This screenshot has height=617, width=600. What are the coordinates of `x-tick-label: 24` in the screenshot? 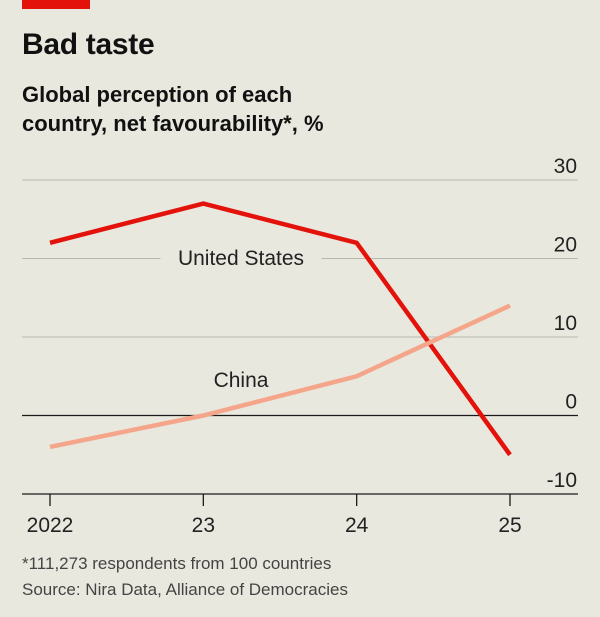 It's located at (357, 525).